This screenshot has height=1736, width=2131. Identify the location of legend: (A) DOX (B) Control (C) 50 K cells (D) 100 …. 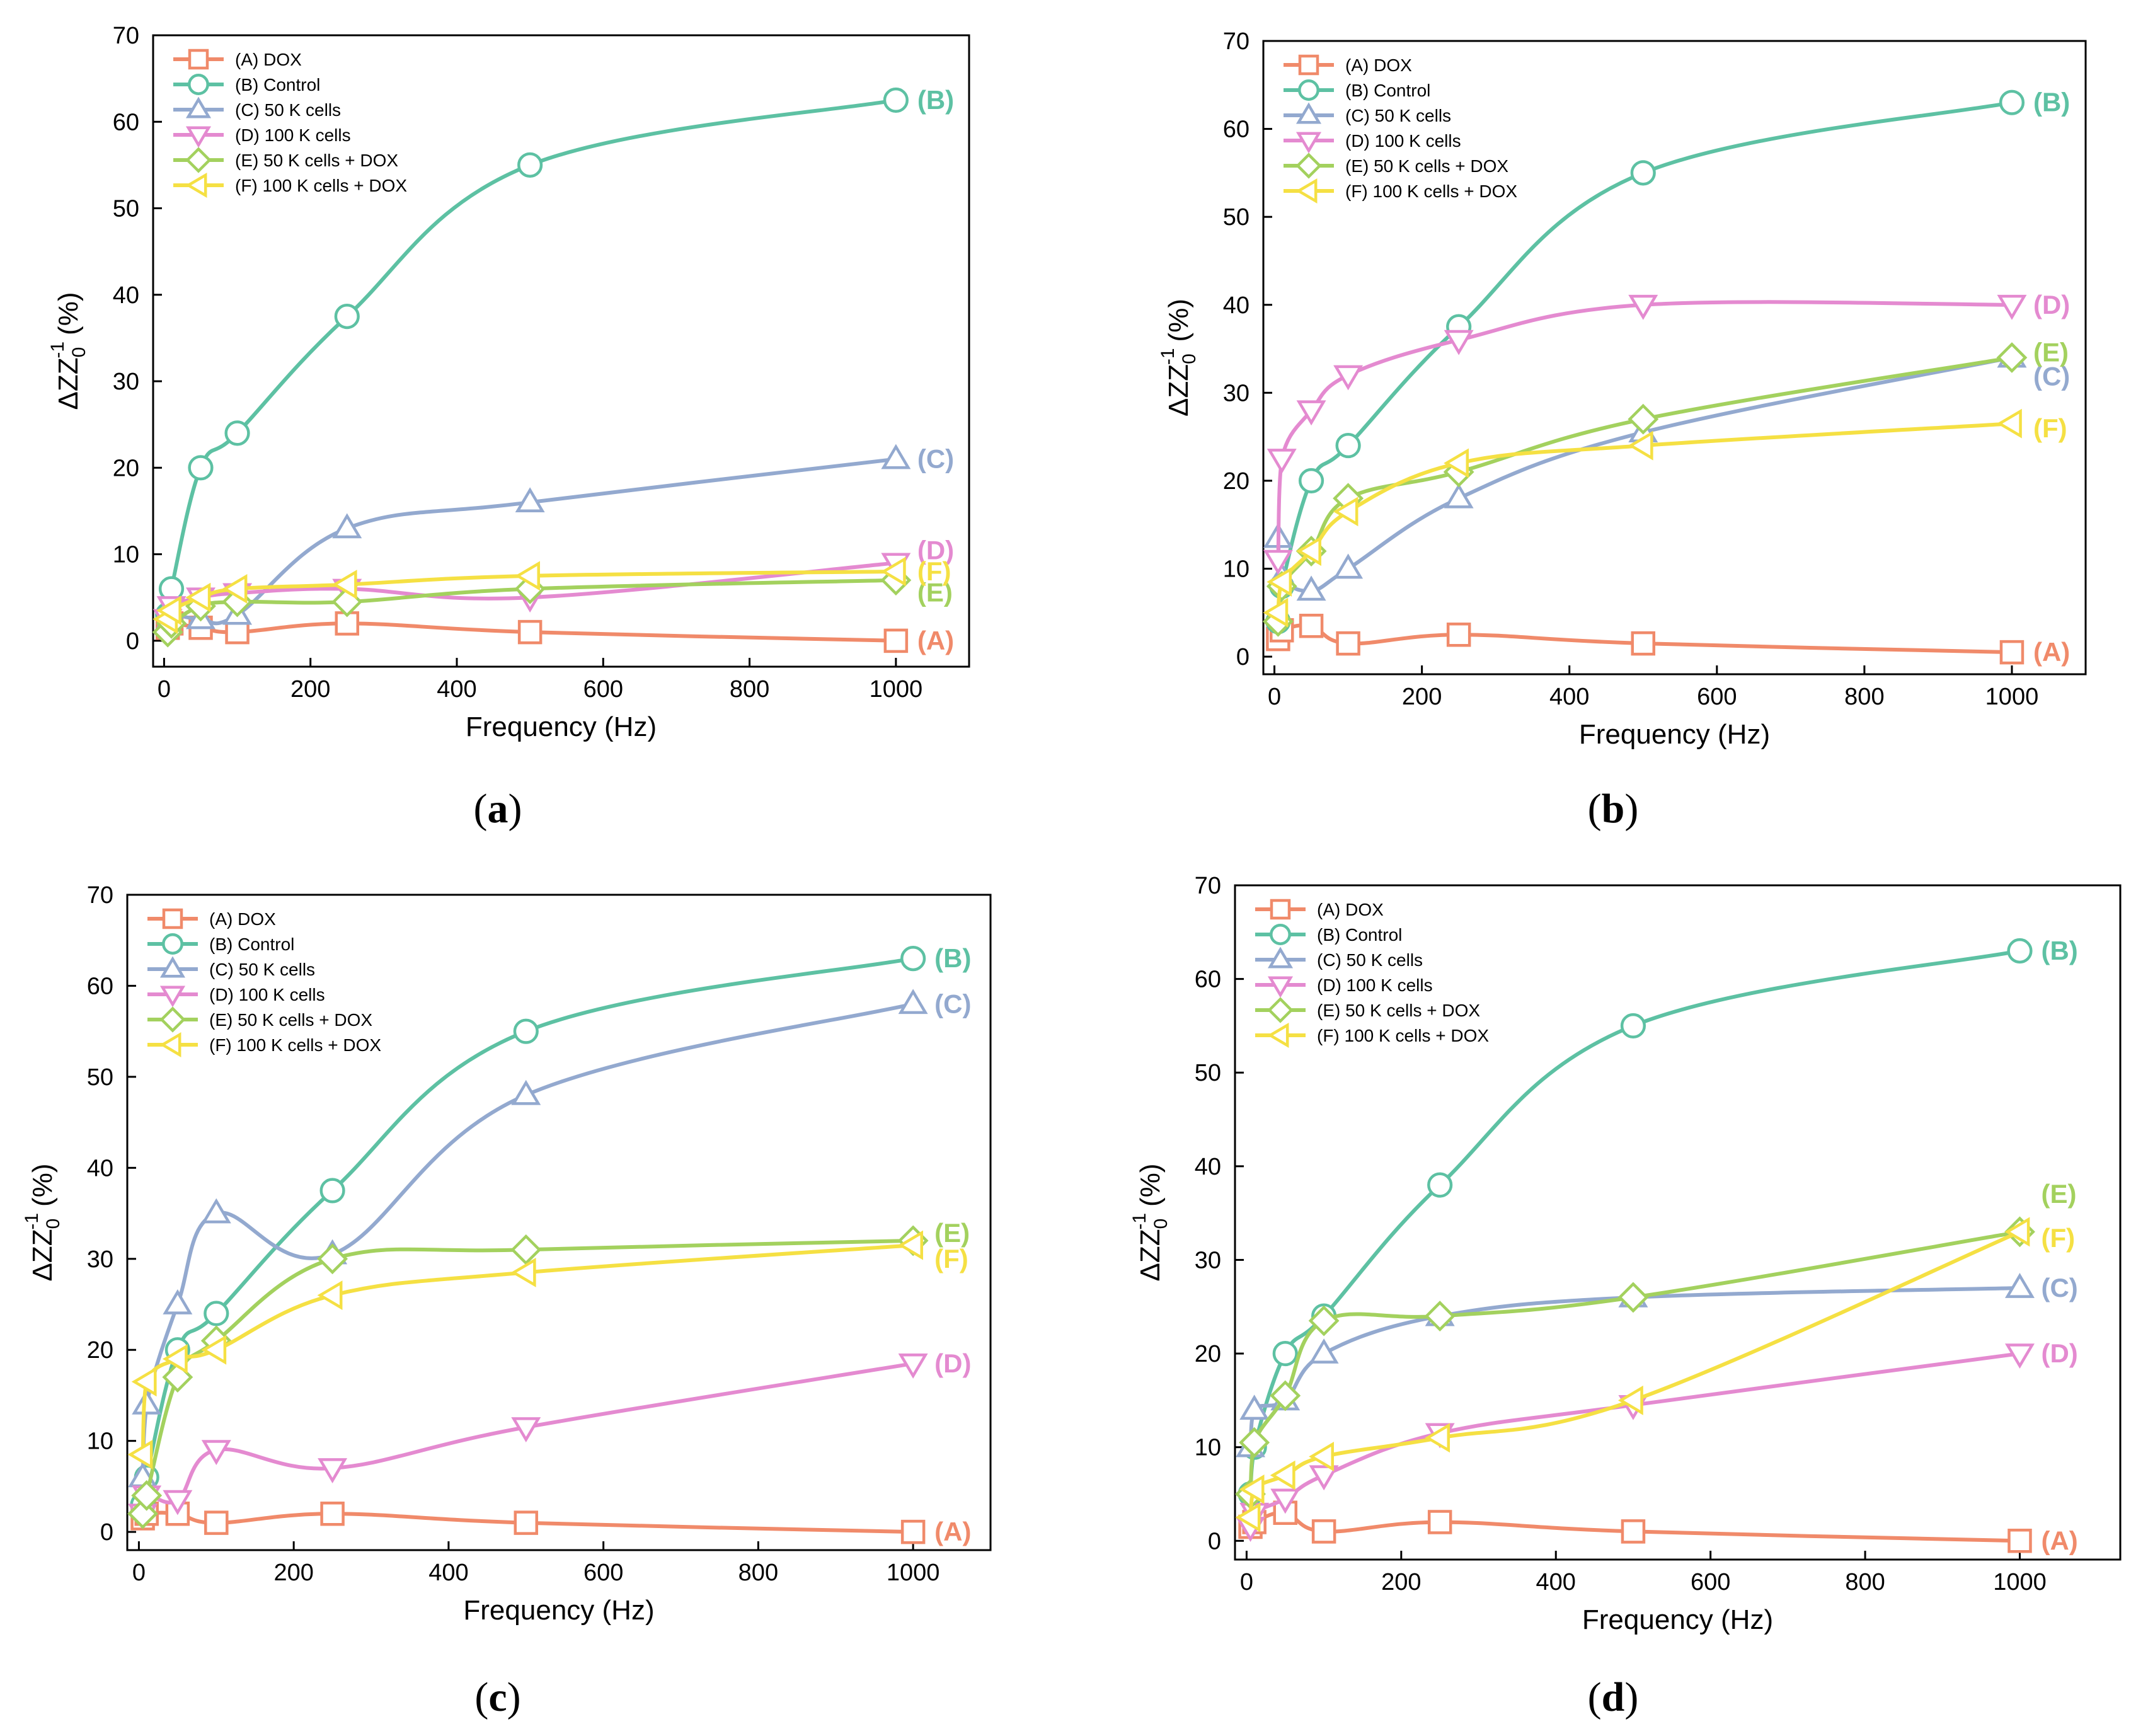
(290, 123).